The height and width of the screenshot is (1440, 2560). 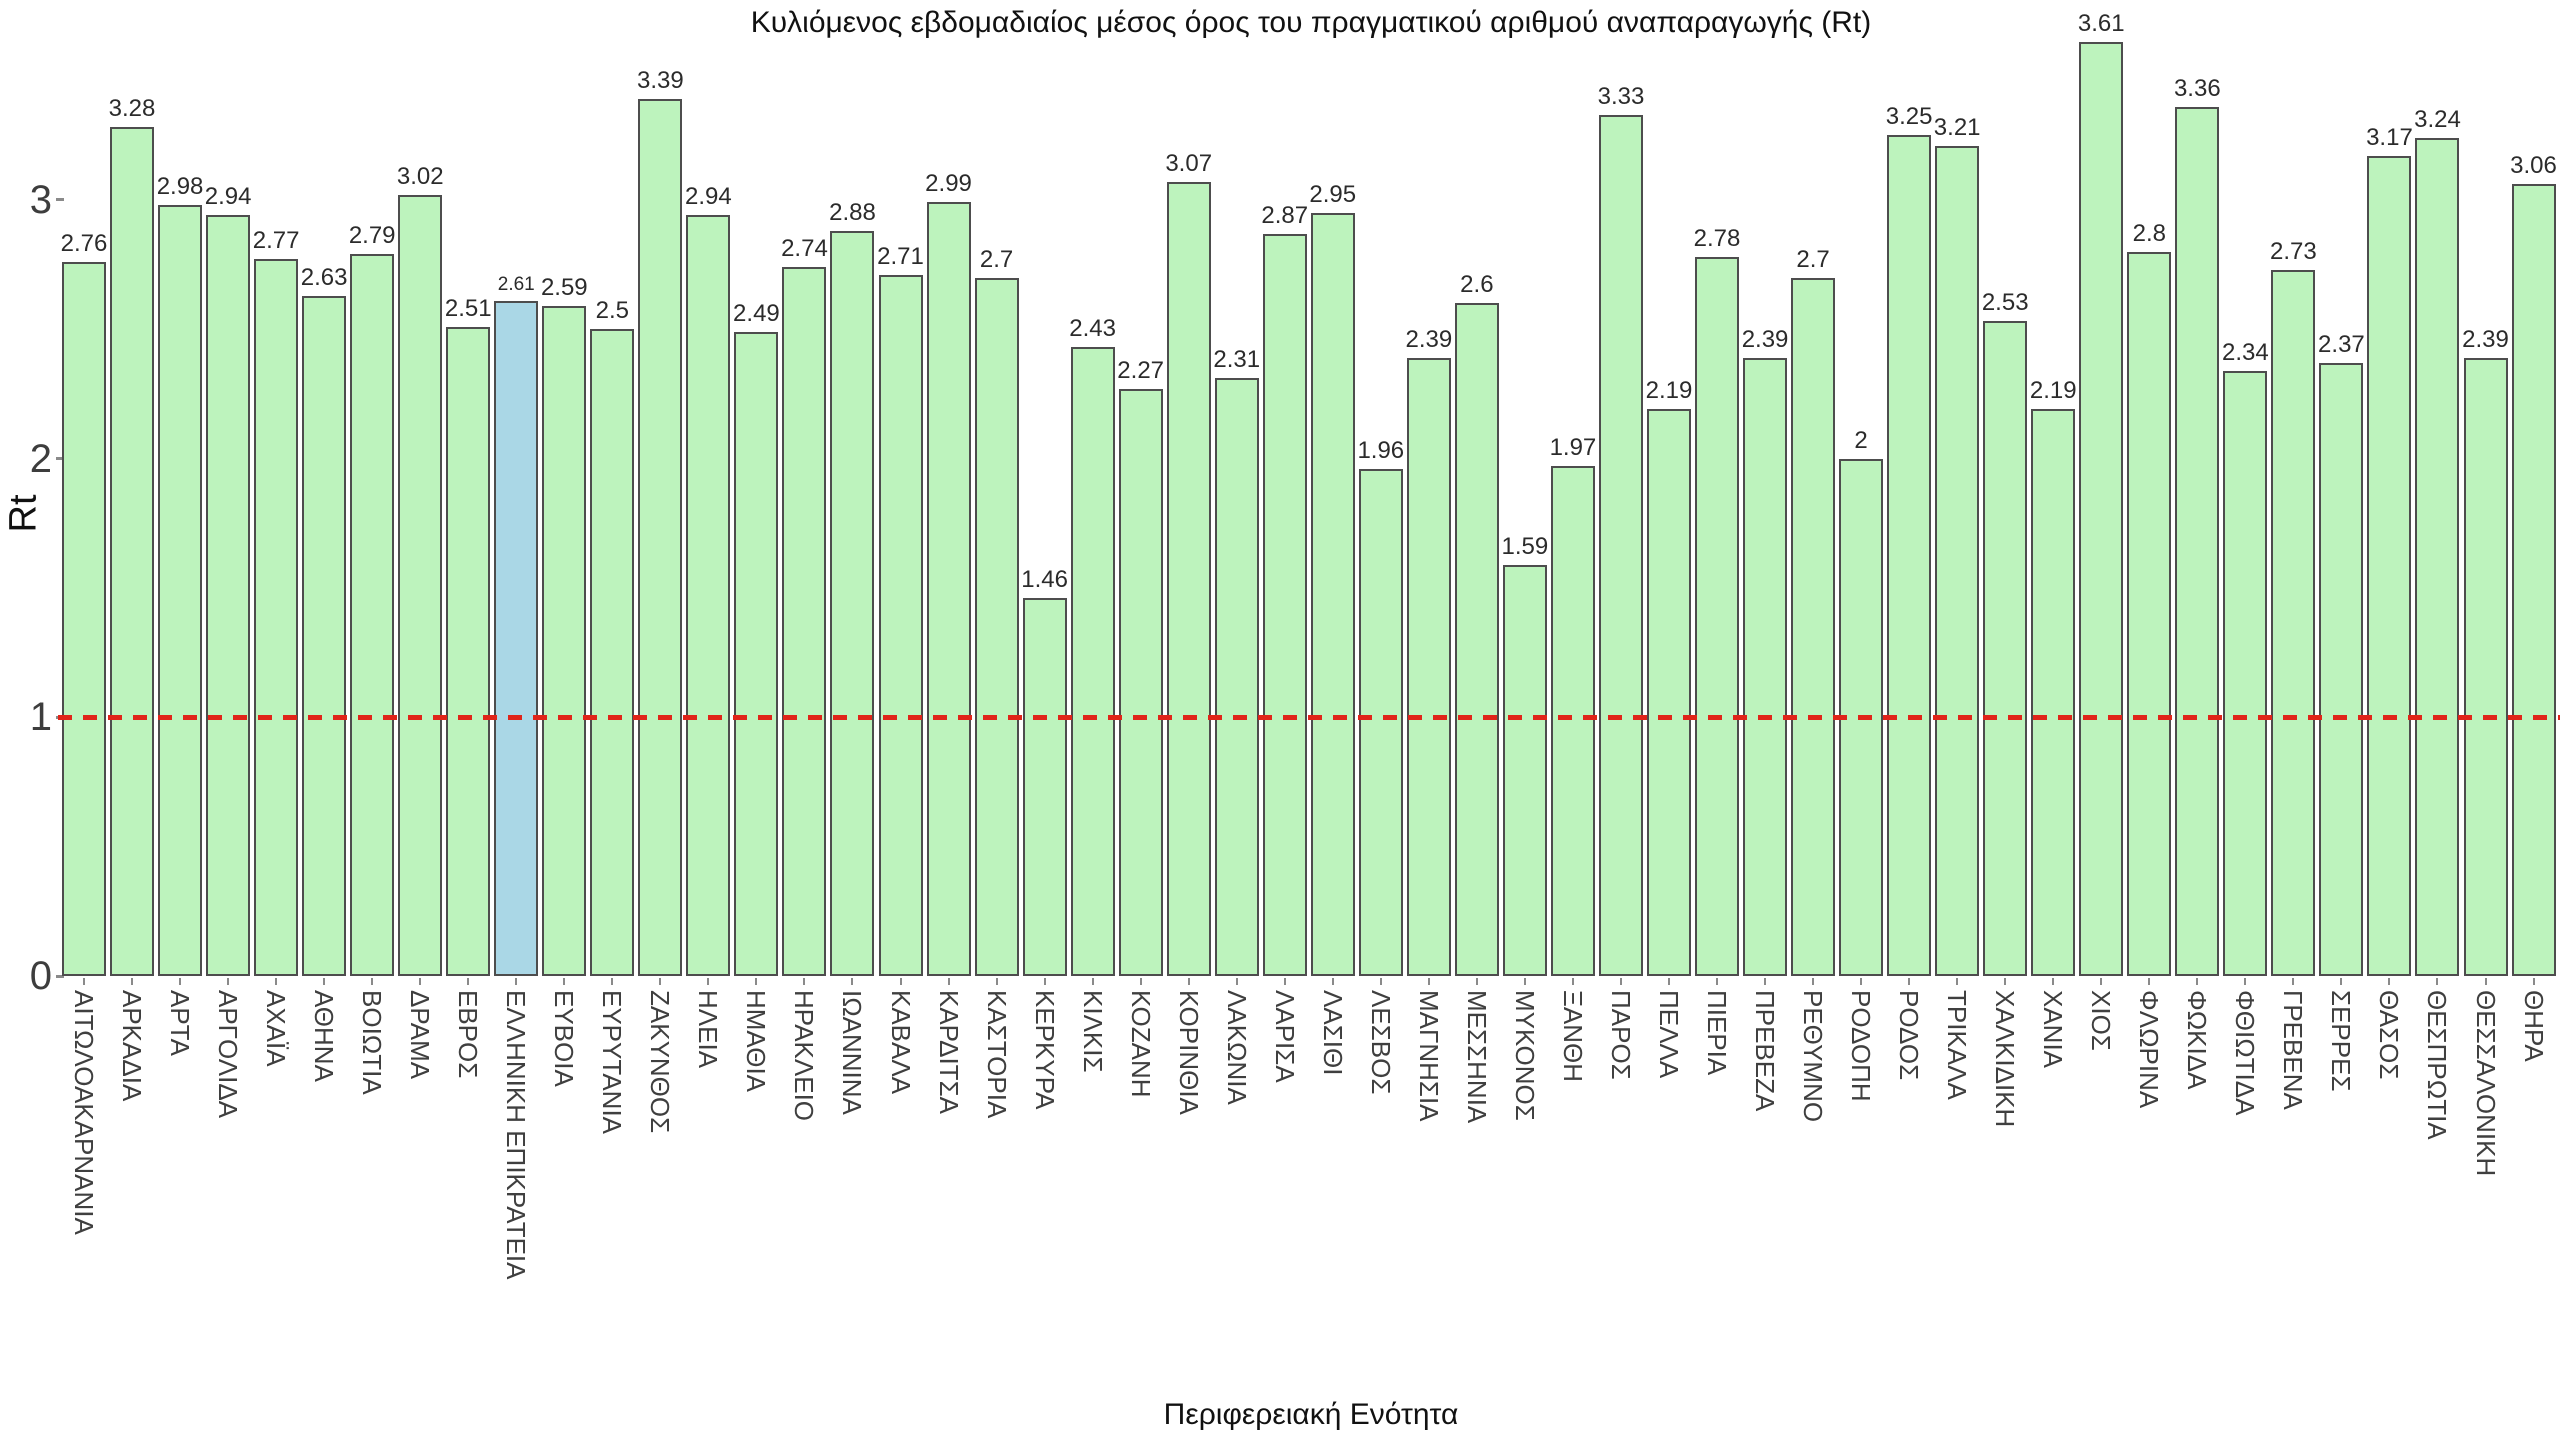 What do you see at coordinates (2533, 1026) in the screenshot?
I see `x-tick-label: ΘΗΡΑ` at bounding box center [2533, 1026].